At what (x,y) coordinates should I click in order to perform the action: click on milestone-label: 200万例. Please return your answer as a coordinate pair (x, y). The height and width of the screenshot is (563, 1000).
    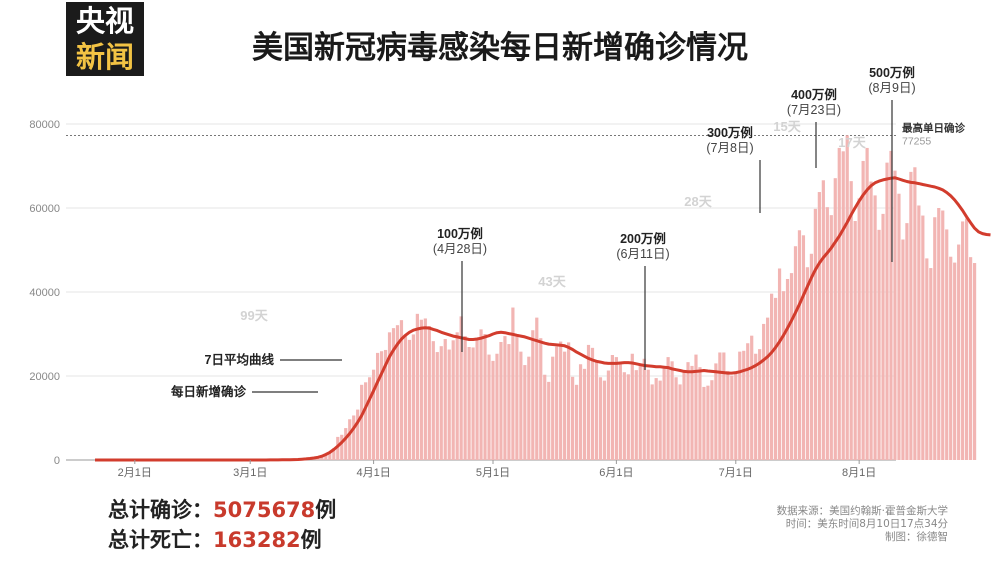
    Looking at the image, I should click on (643, 238).